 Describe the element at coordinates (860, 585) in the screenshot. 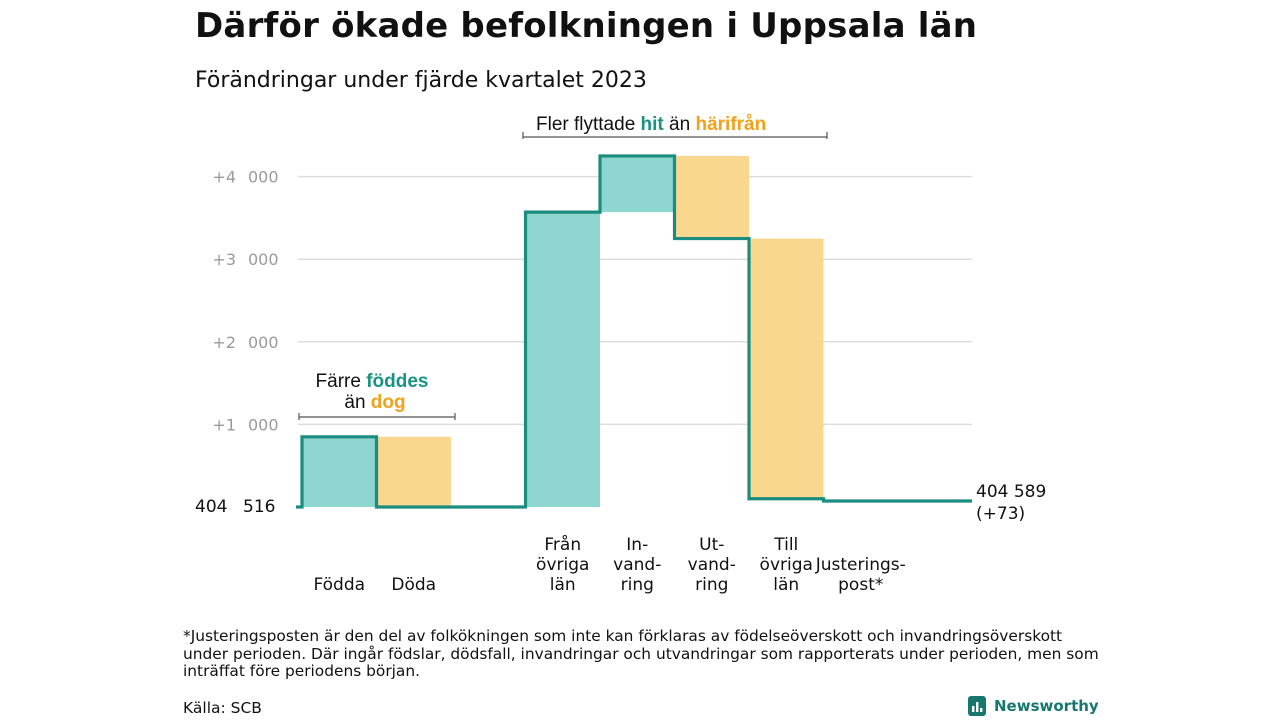

I see `category-label: post*` at that location.